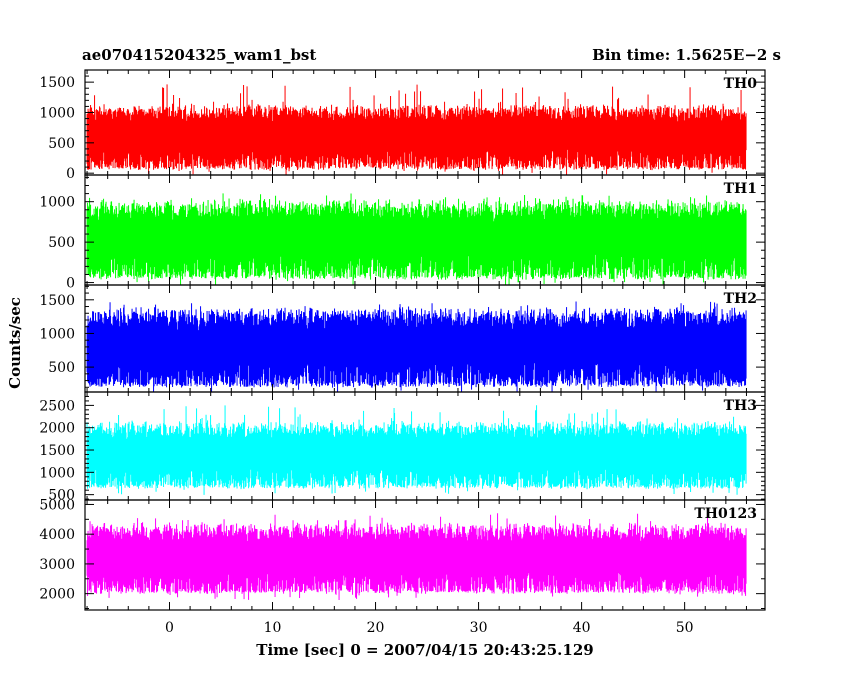  I want to click on series-th1, so click(416, 239).